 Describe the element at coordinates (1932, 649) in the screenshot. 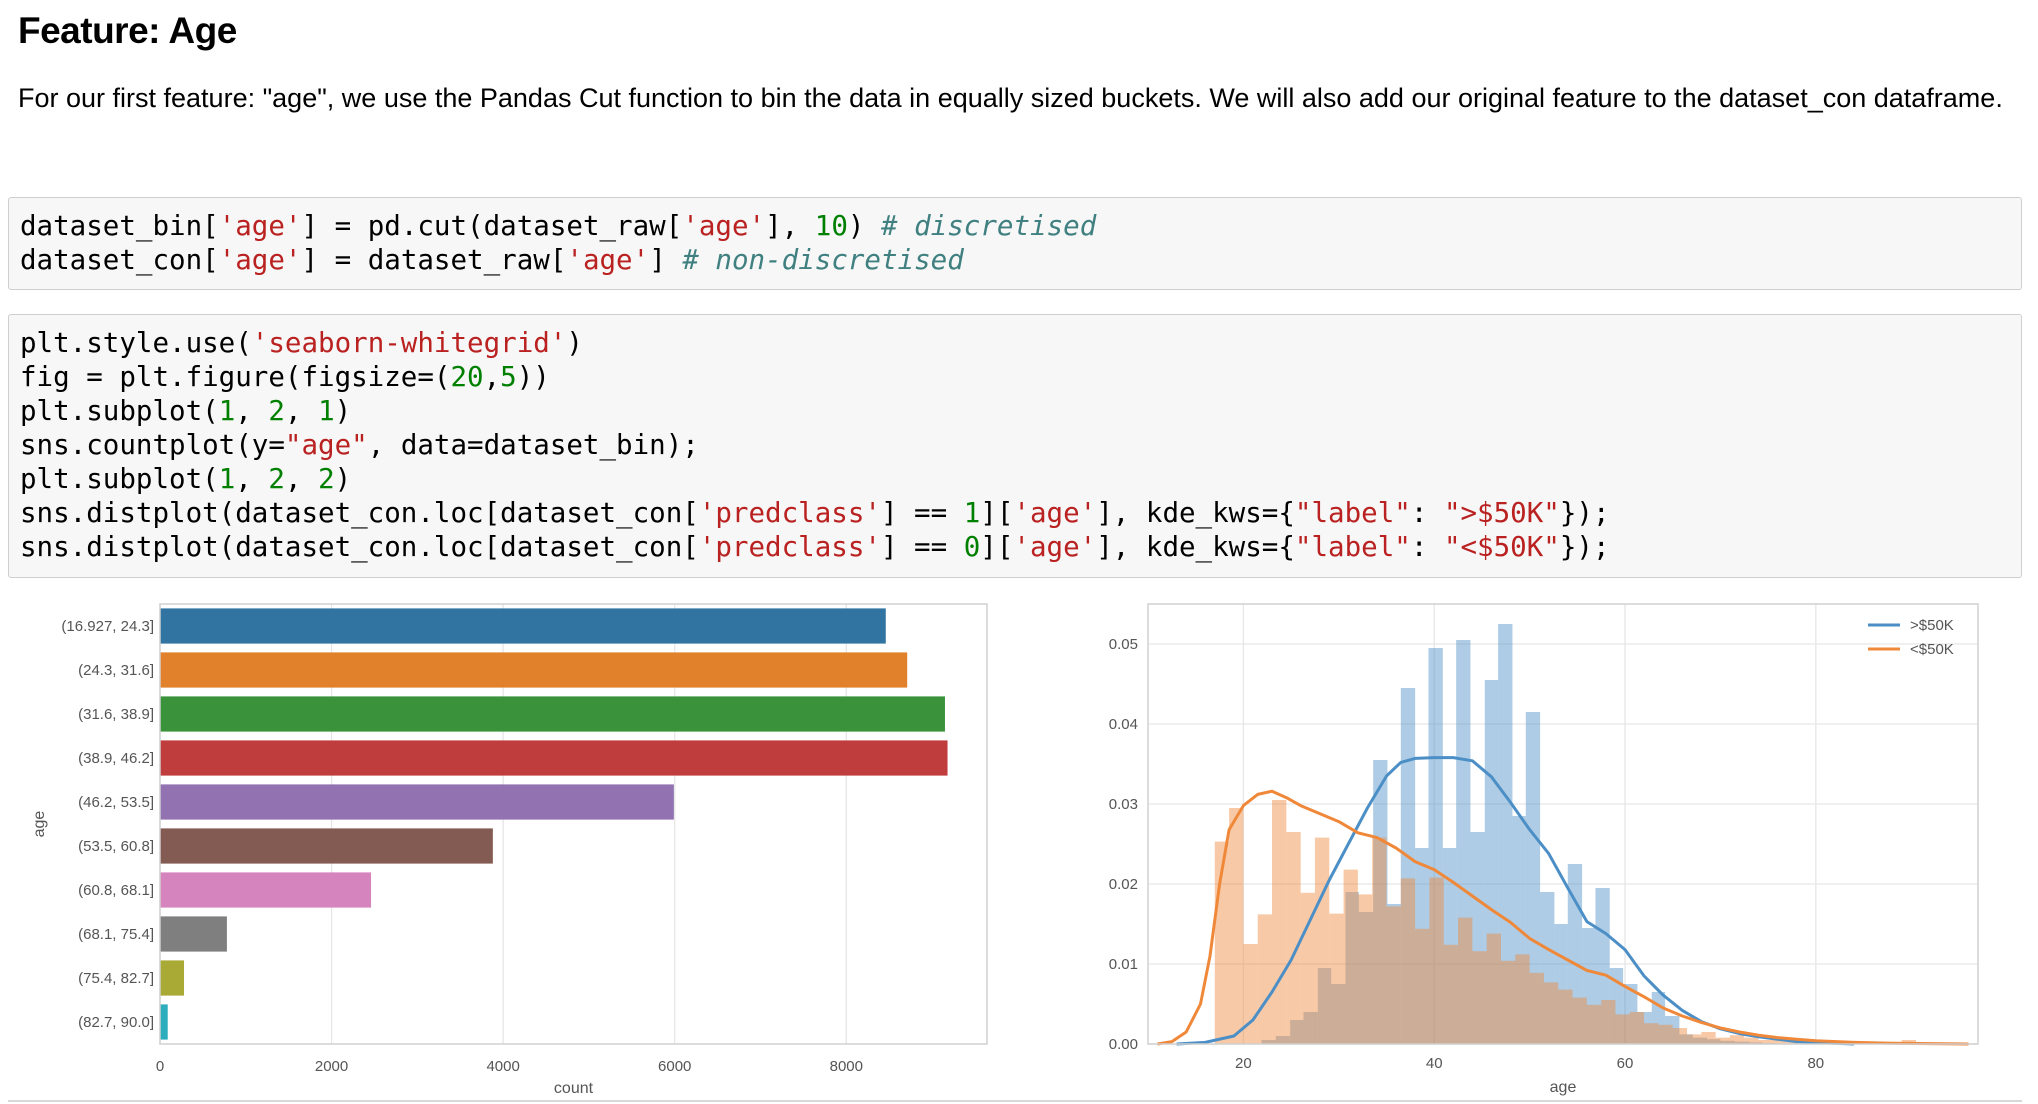

I see `legend-label: <$50K` at that location.